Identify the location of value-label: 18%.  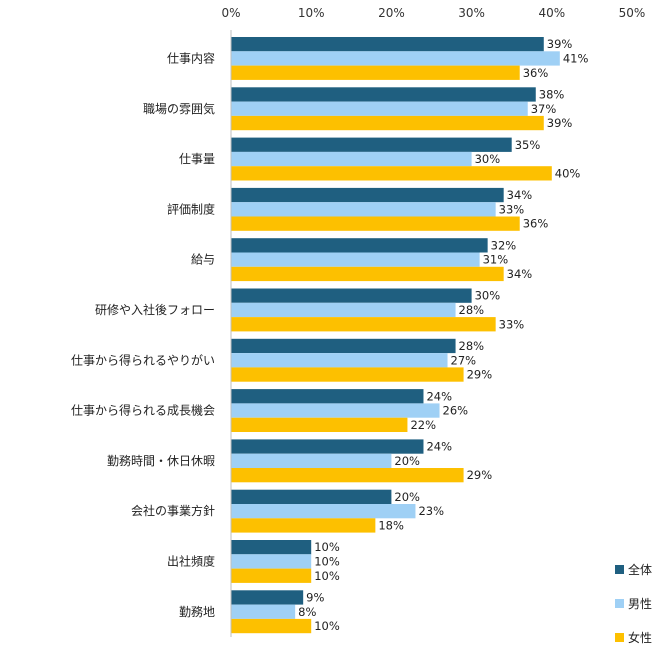
(391, 525).